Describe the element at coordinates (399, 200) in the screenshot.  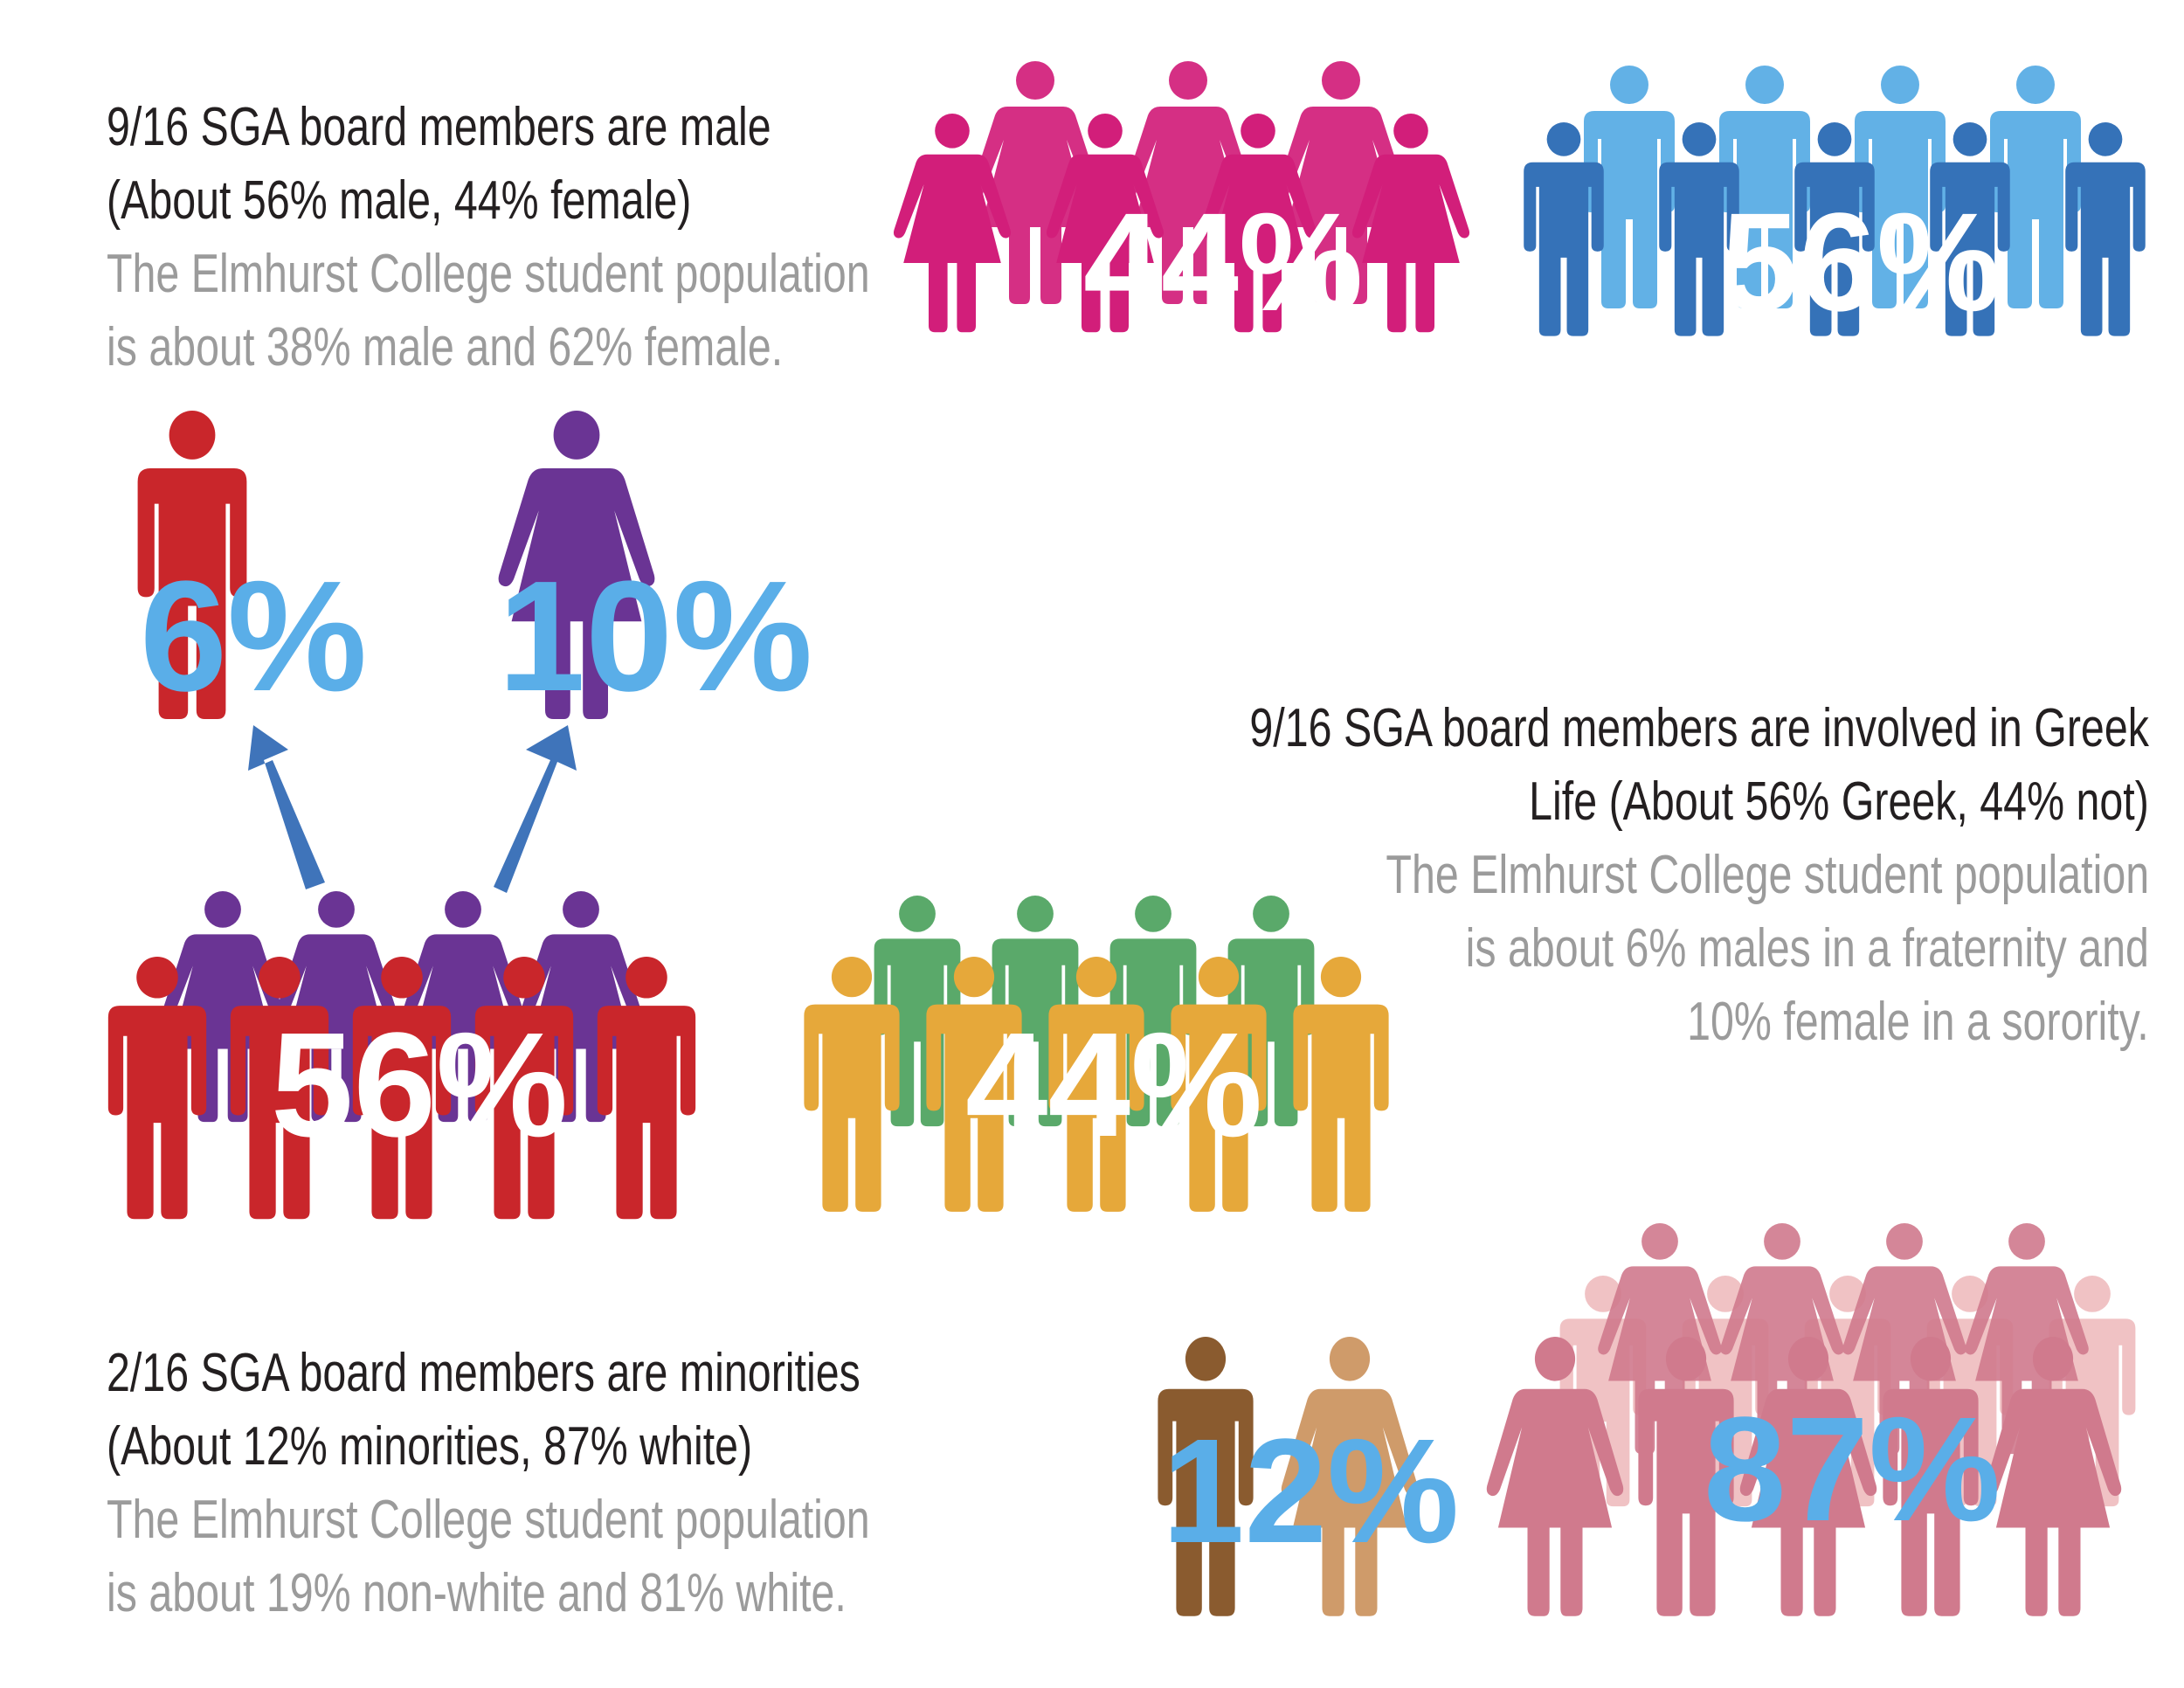
I see `gender-heading-line2: (About 56% male, 44% female)` at that location.